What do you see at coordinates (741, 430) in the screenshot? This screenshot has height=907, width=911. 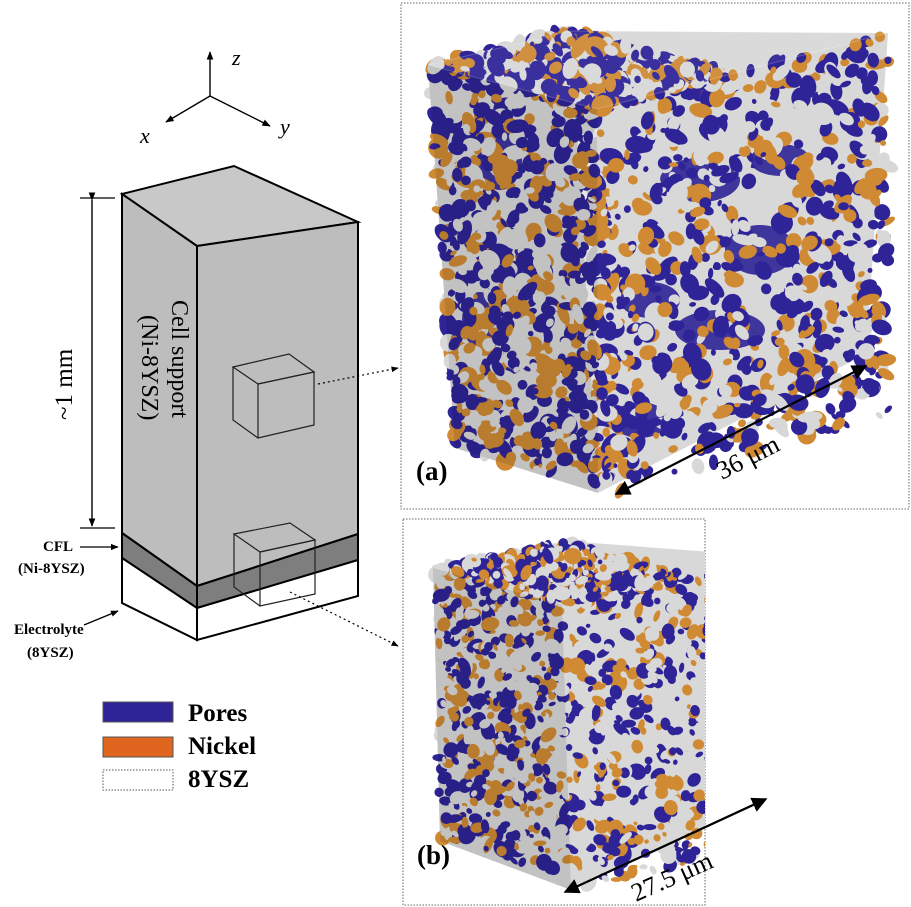 I see `panel-a-scale-arrow` at bounding box center [741, 430].